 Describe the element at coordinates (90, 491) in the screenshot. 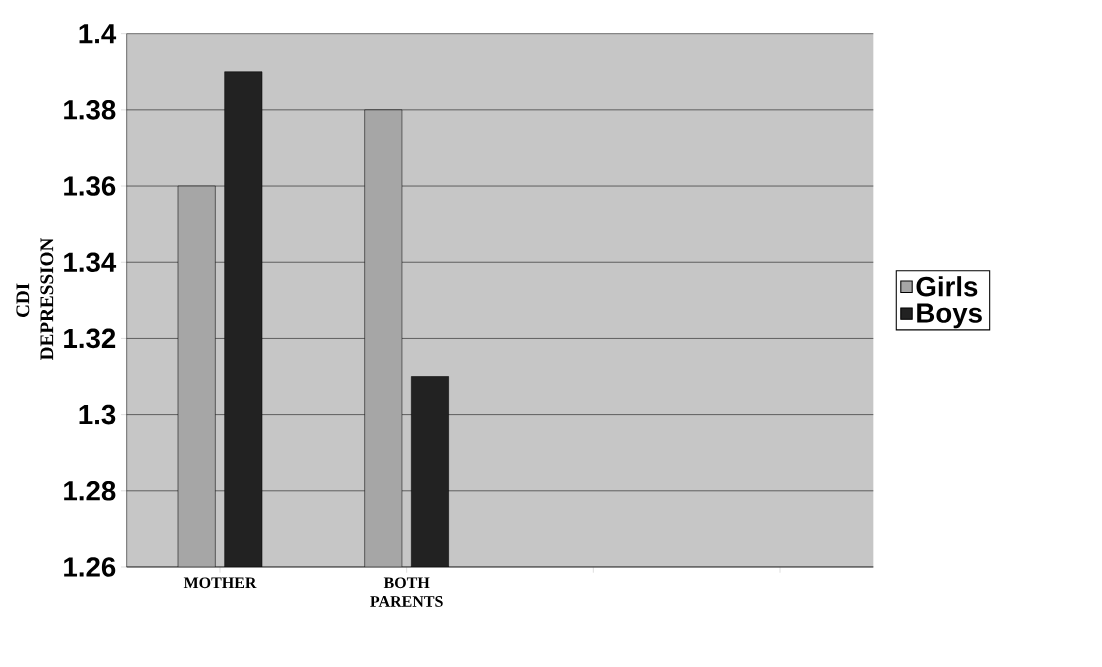

I see `y-tick-label: 1.28` at that location.